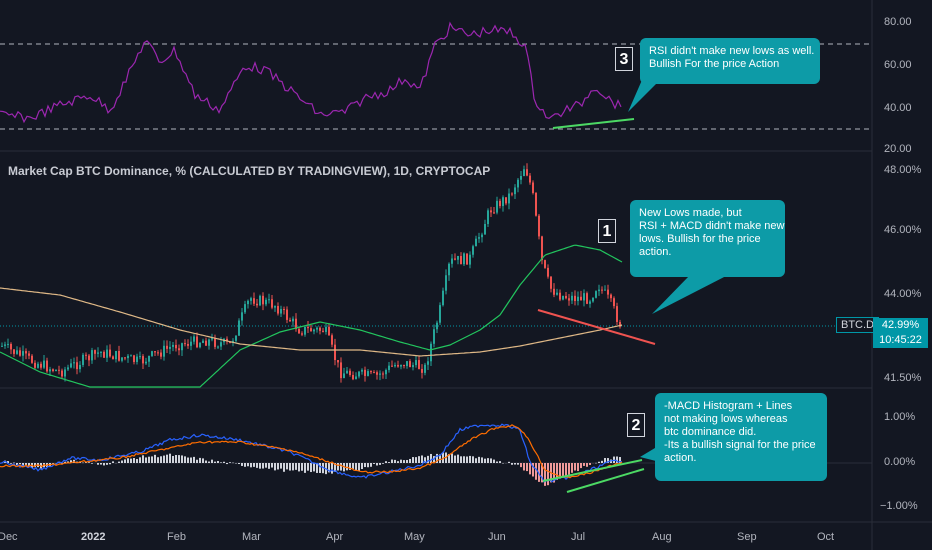 This screenshot has height=550, width=932. I want to click on callout-line: not making lows whereas, so click(726, 419).